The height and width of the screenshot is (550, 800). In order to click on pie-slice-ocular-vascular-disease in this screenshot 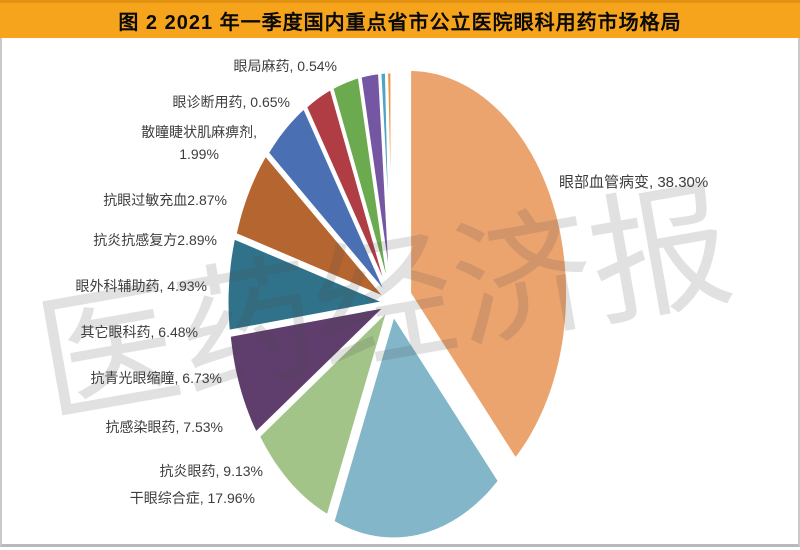, I will do `click(489, 264)`.